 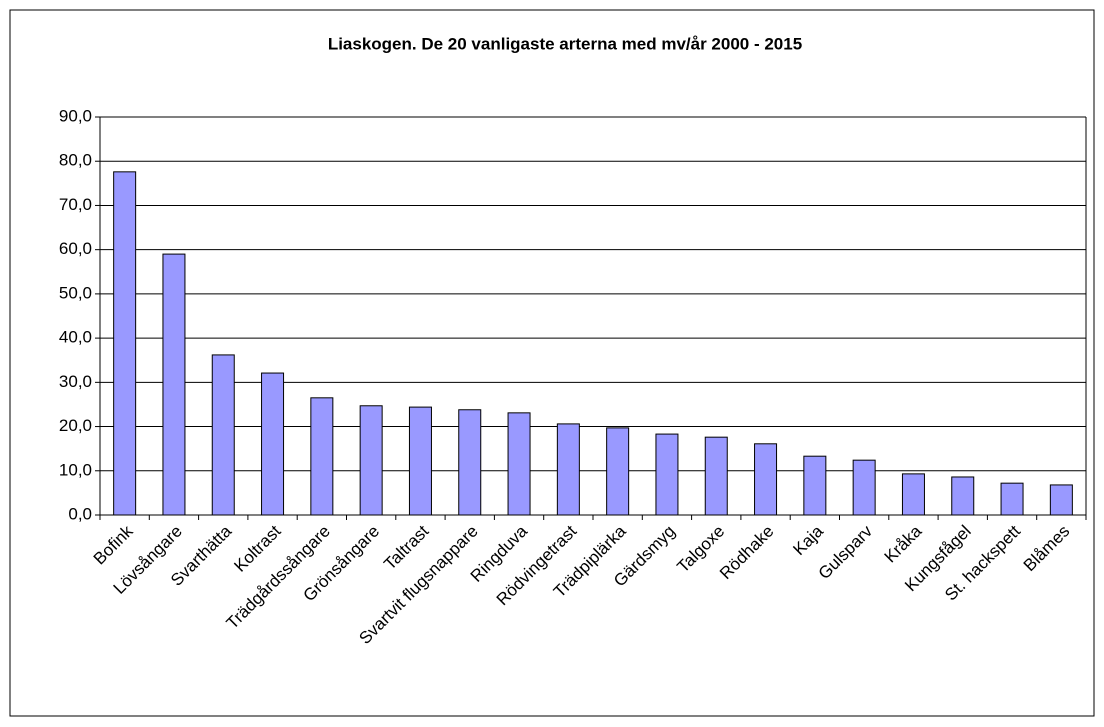 I want to click on y-tick-label: 80,0, so click(x=75, y=160).